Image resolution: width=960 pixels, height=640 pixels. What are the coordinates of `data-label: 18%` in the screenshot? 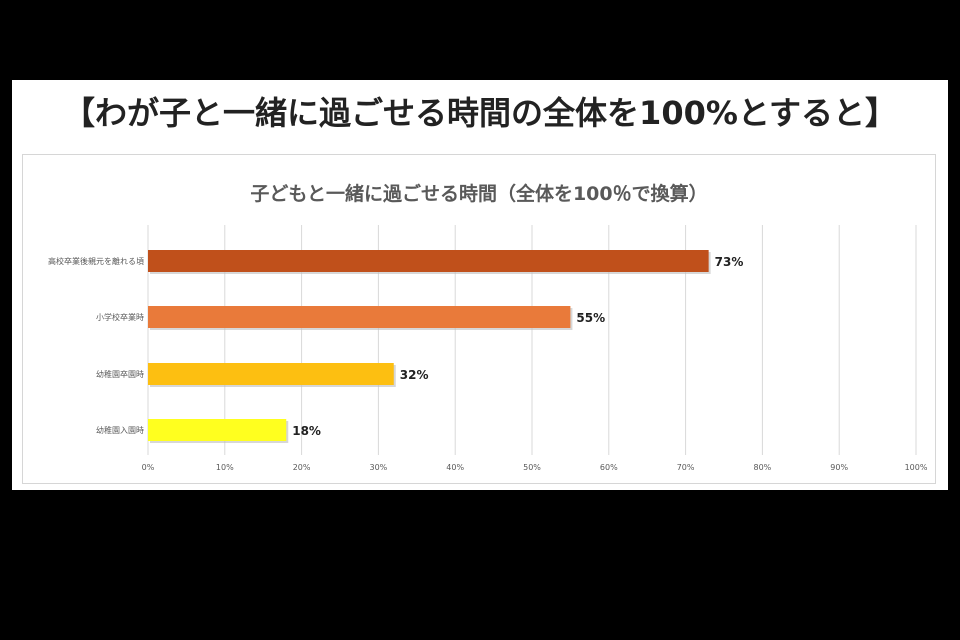 It's located at (306, 431).